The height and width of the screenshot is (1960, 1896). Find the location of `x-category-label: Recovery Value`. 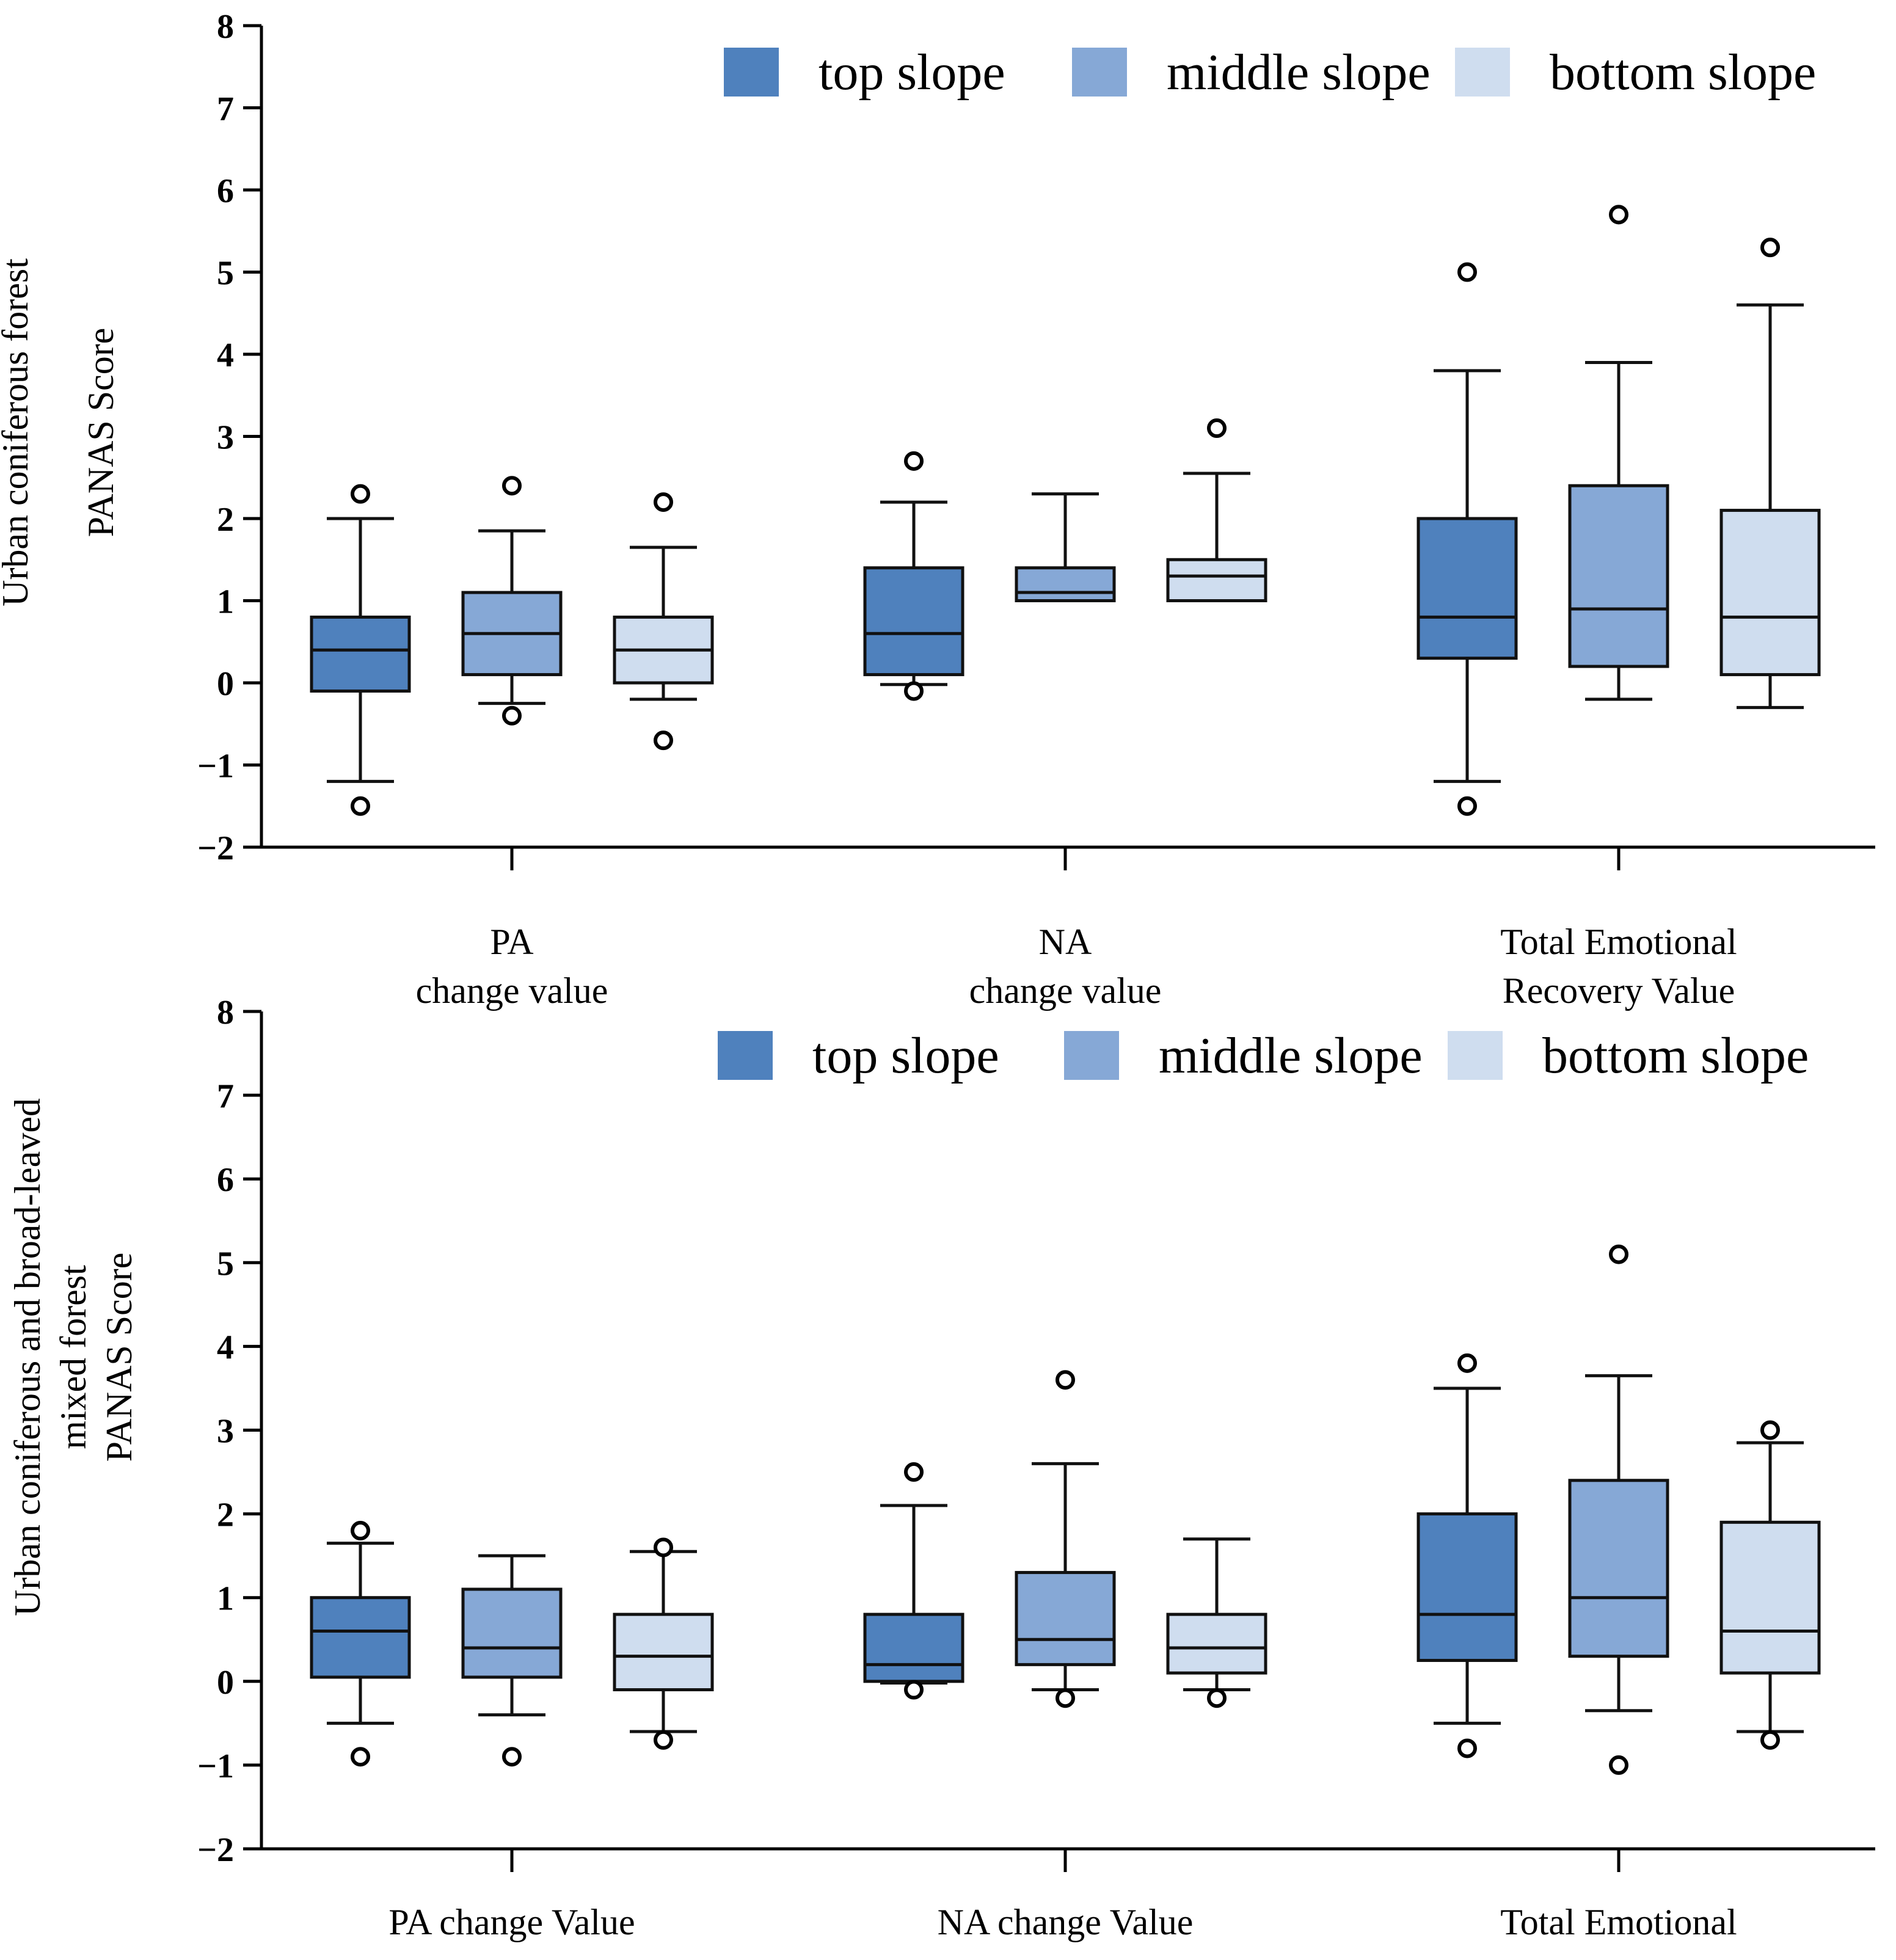

x-category-label: Recovery Value is located at coordinates (1619, 991).